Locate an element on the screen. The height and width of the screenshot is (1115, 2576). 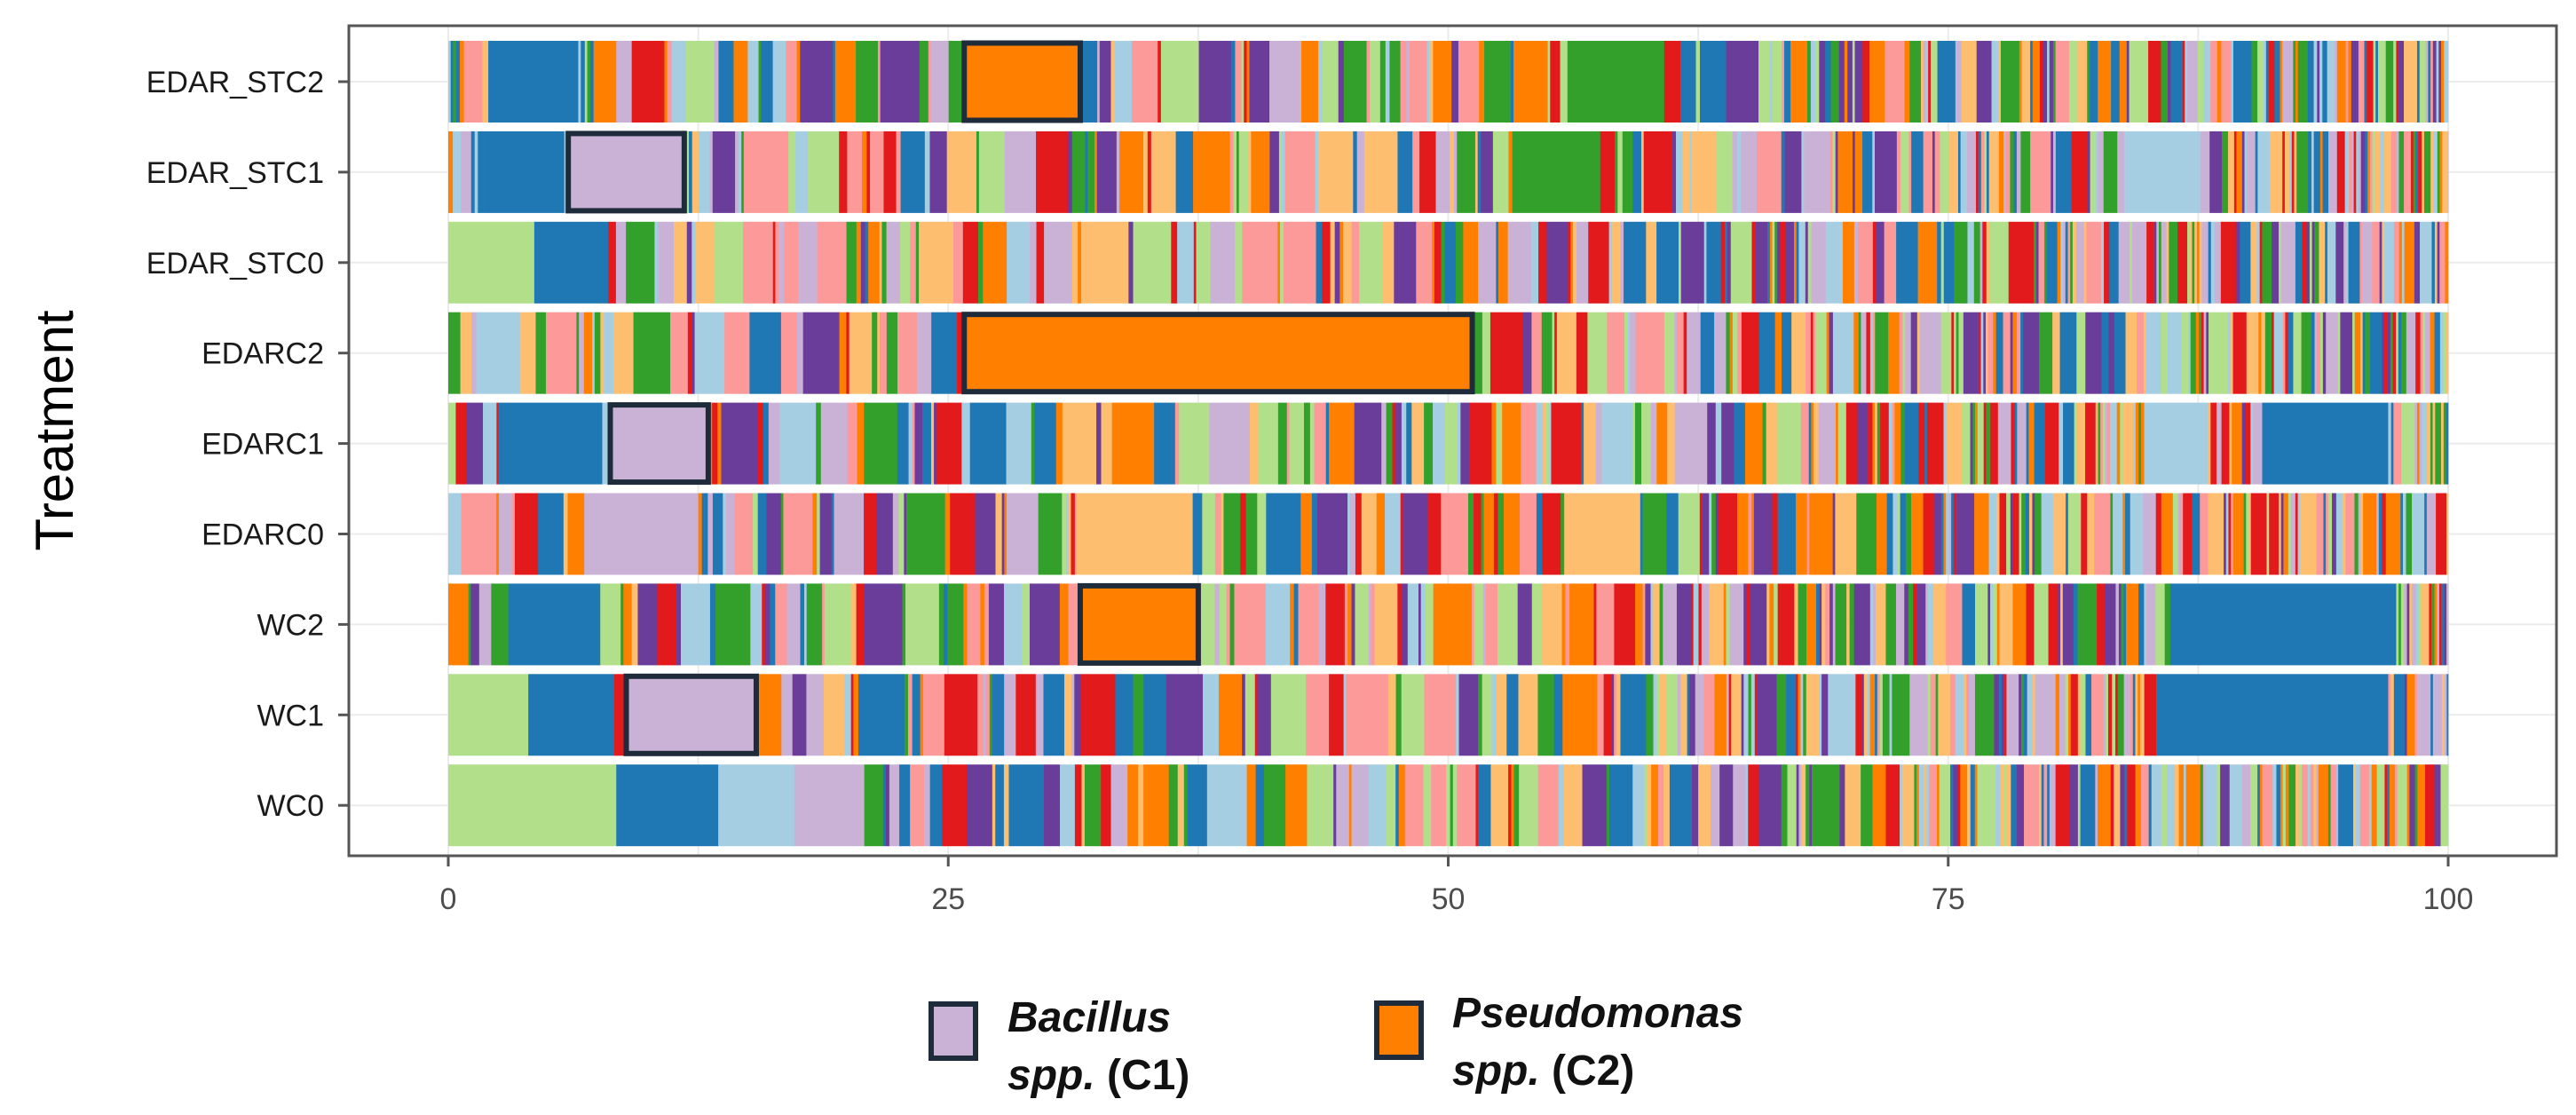
highlight-pseudomonas-edar_stc2 is located at coordinates (1022, 81).